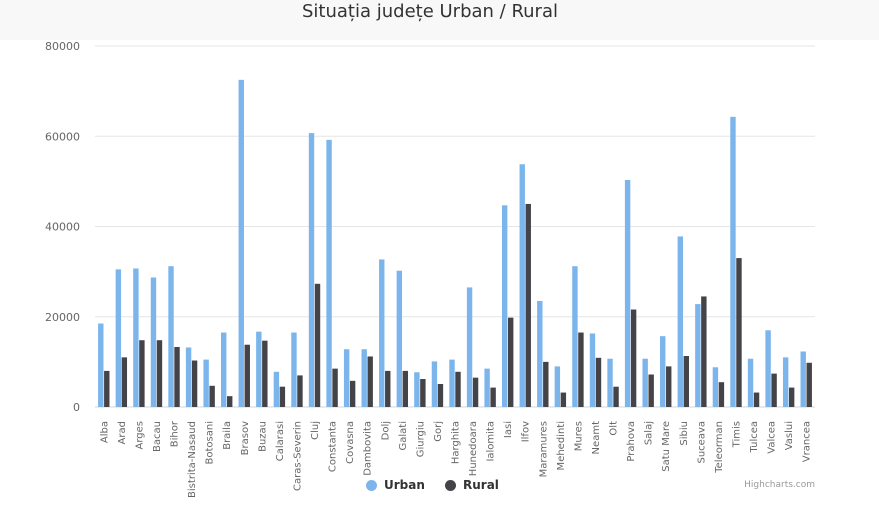  What do you see at coordinates (721, 394) in the screenshot?
I see `bar-rural-teleorman` at bounding box center [721, 394].